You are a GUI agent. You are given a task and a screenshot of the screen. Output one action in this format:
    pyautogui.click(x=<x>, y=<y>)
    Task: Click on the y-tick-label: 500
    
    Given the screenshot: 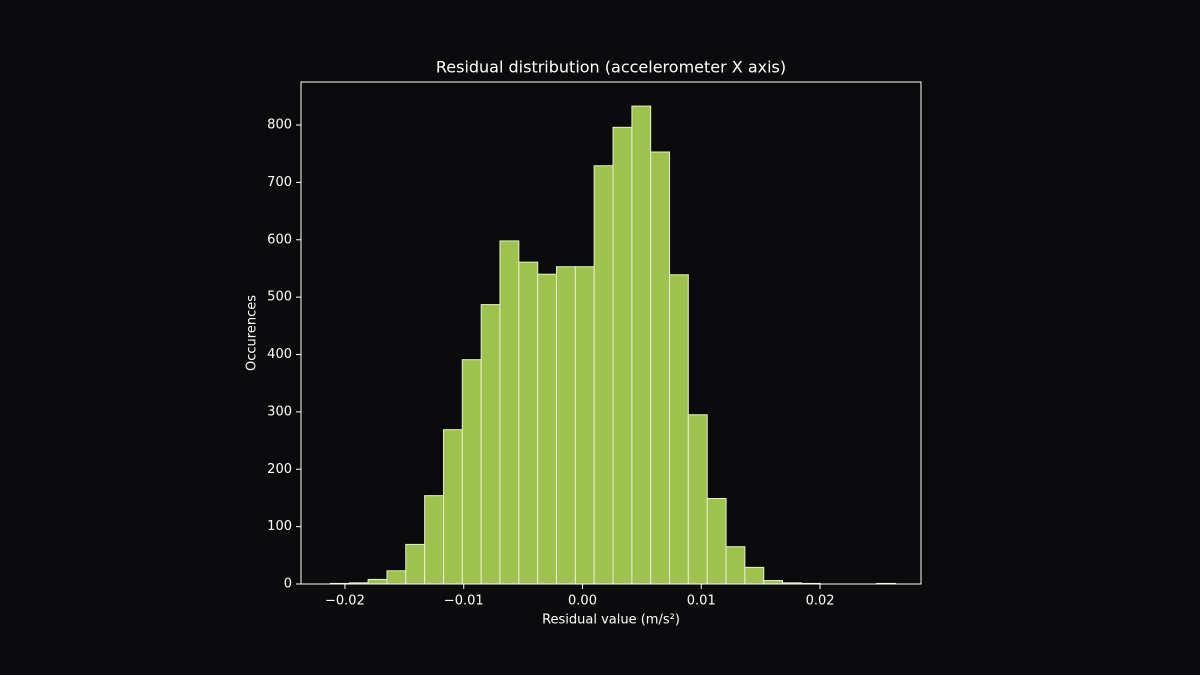 What is the action you would take?
    pyautogui.click(x=279, y=297)
    